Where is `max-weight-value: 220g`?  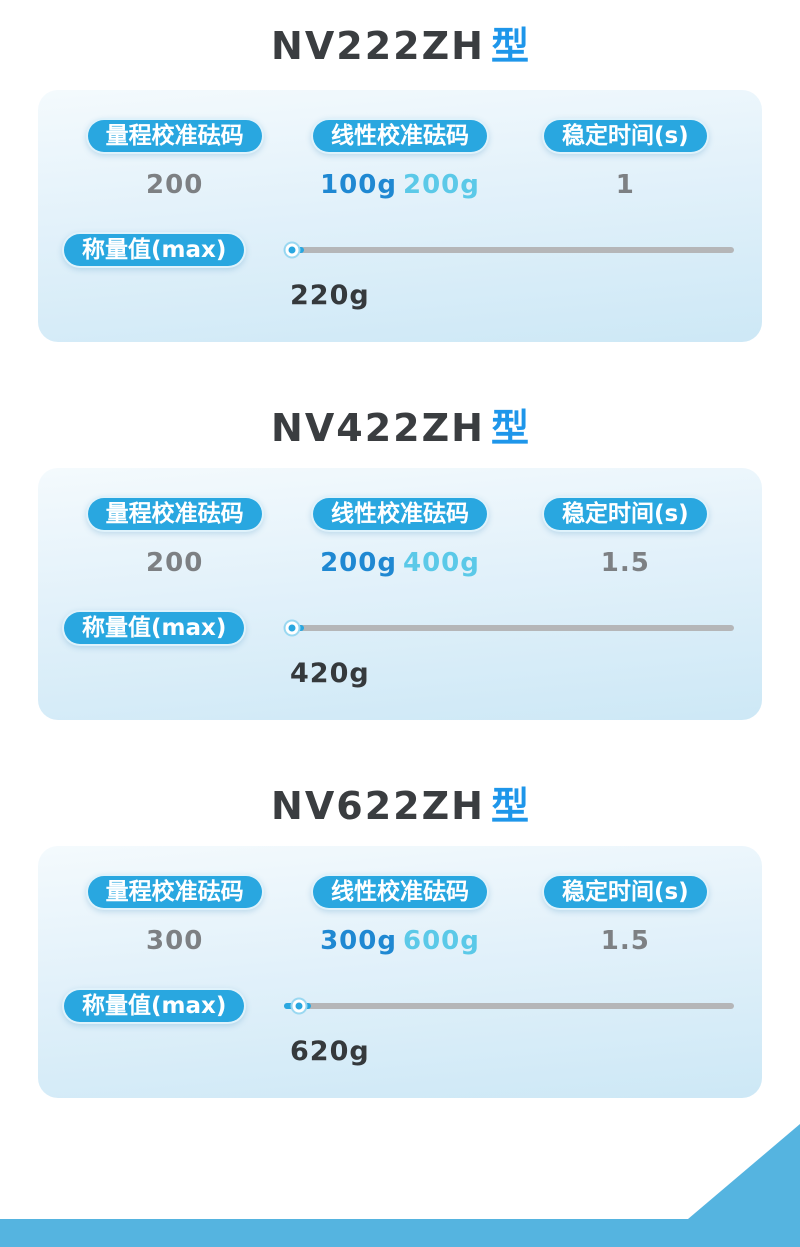
max-weight-value: 220g is located at coordinates (330, 295).